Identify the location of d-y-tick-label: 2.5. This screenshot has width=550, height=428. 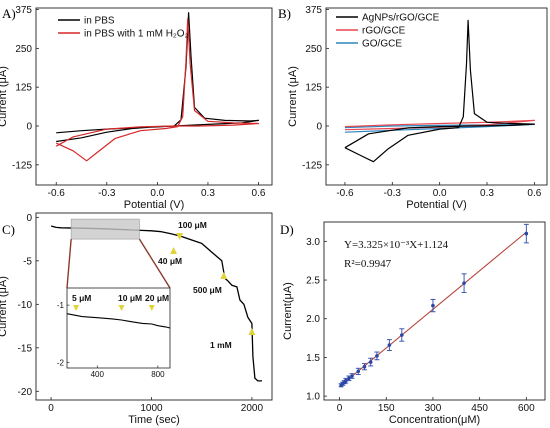
(313, 281).